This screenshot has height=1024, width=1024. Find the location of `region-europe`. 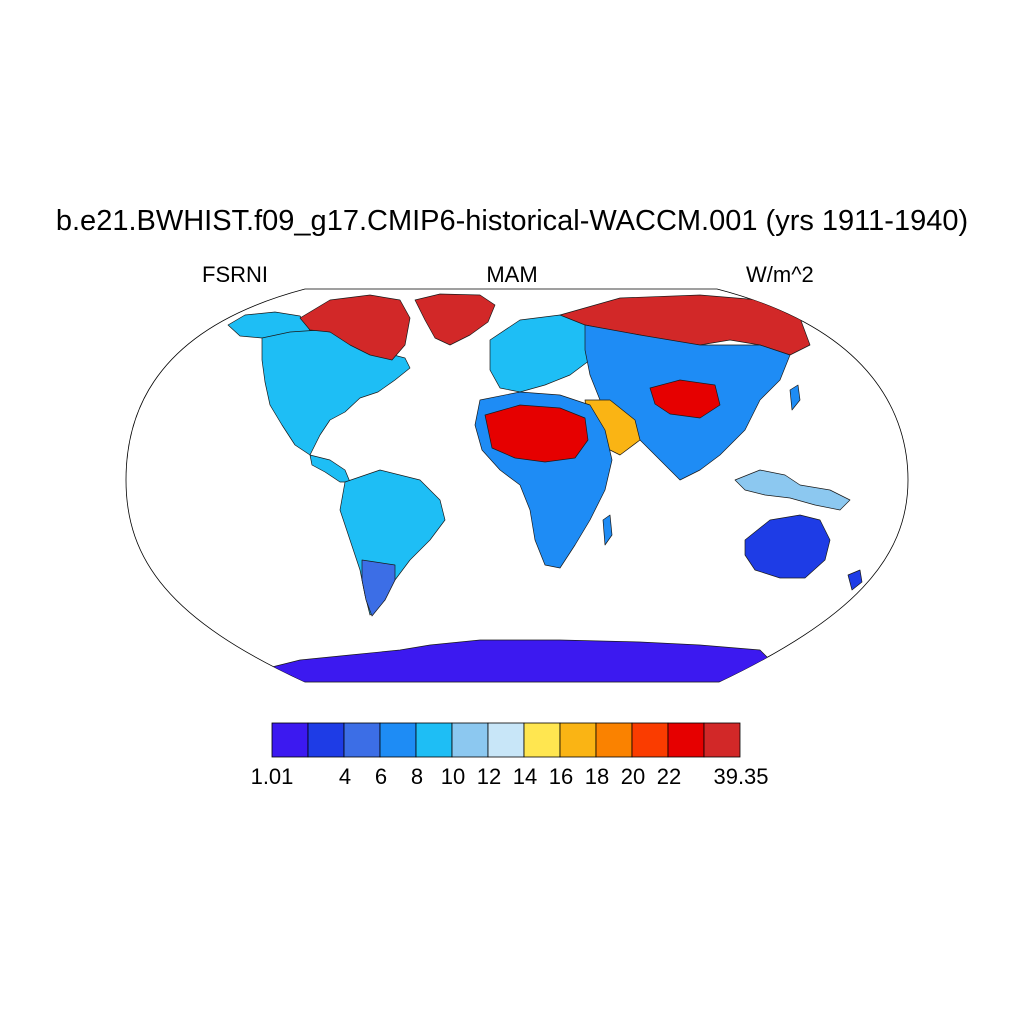

region-europe is located at coordinates (545, 353).